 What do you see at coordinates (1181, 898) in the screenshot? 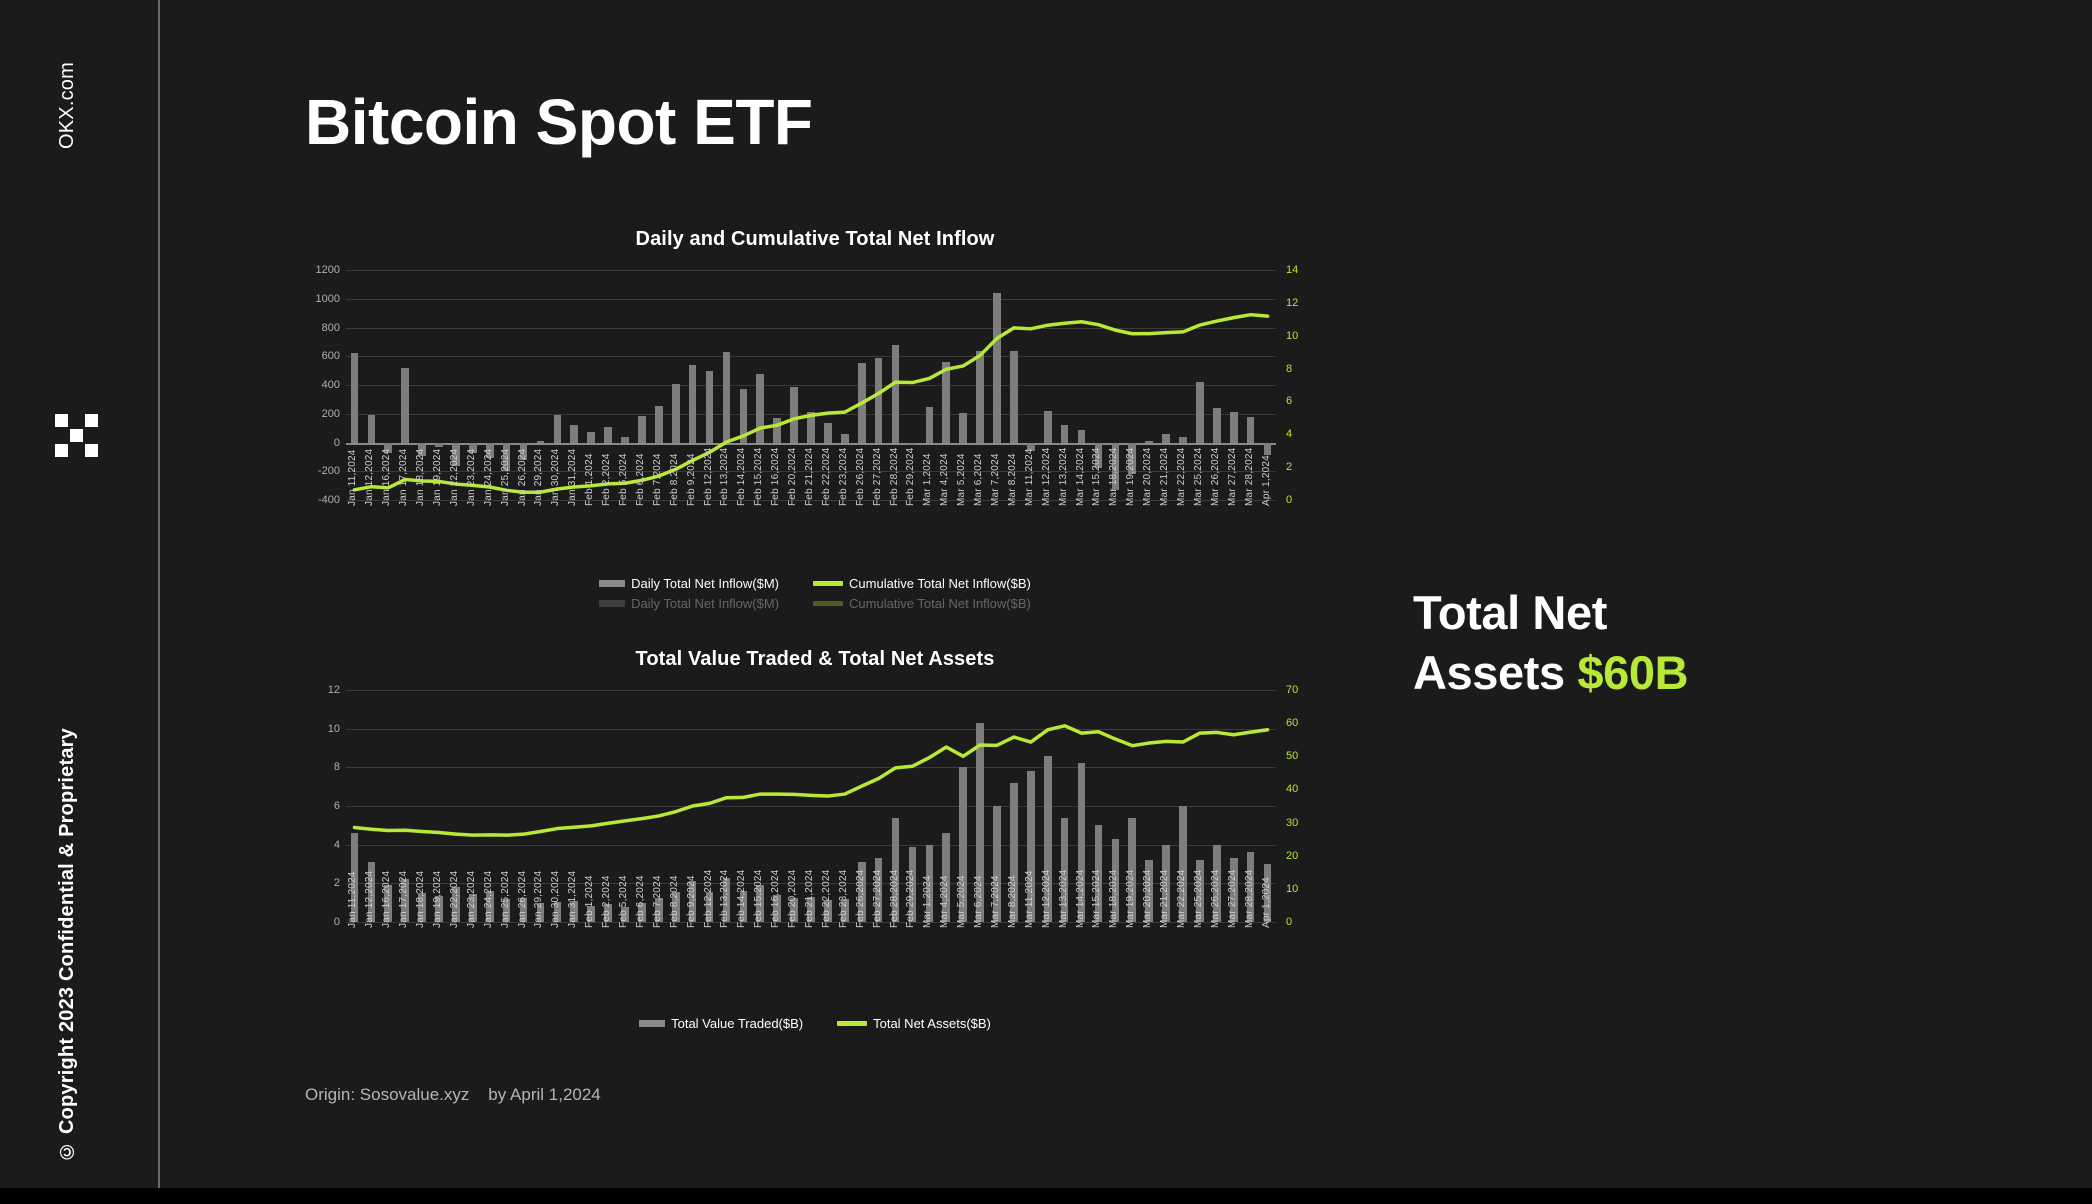
I see `x-axis-tick-label: Mar 22,2024` at bounding box center [1181, 898].